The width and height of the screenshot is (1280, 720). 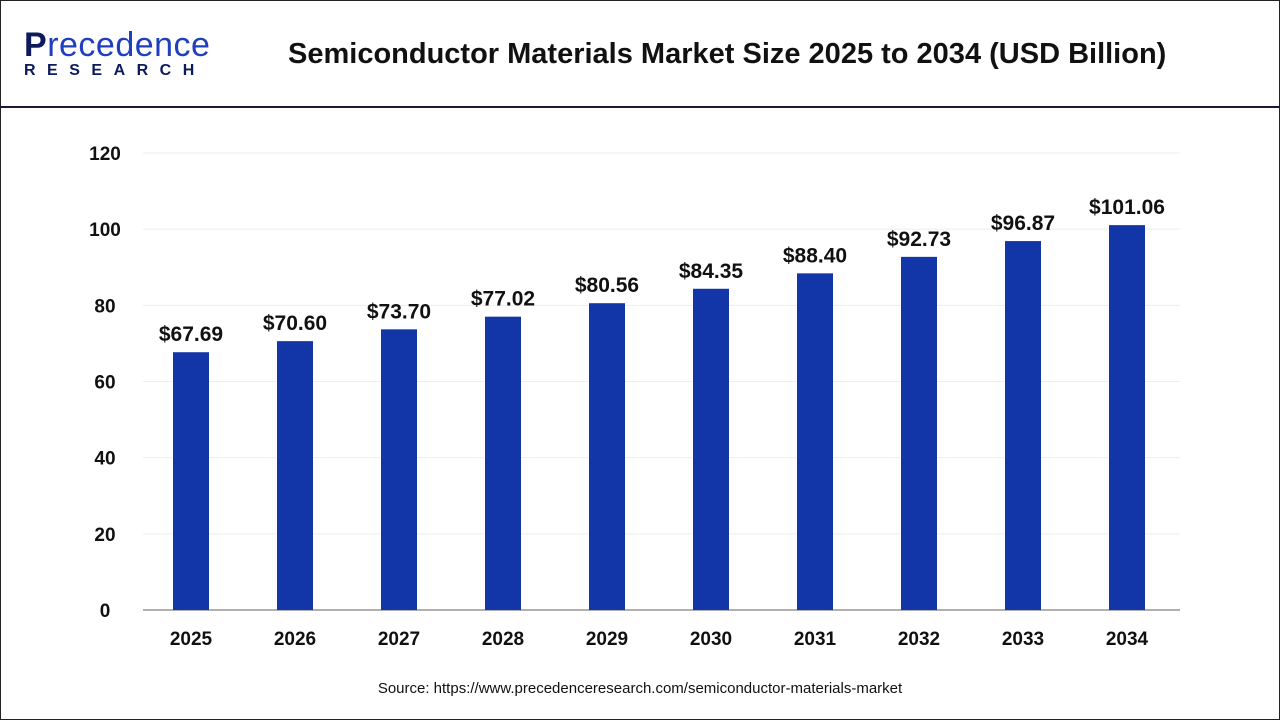 I want to click on logo-initial: P, so click(x=36, y=45).